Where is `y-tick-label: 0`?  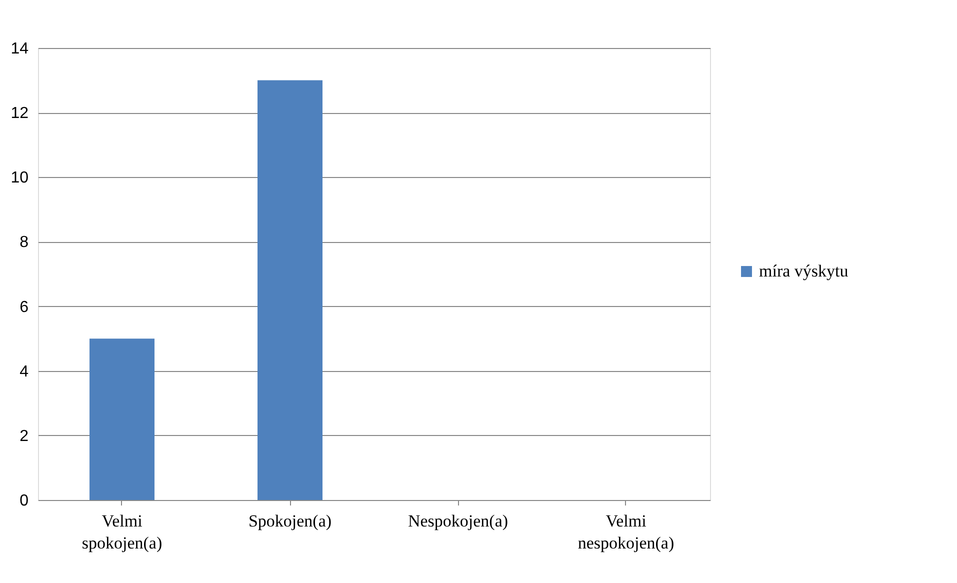
y-tick-label: 0 is located at coordinates (24, 501).